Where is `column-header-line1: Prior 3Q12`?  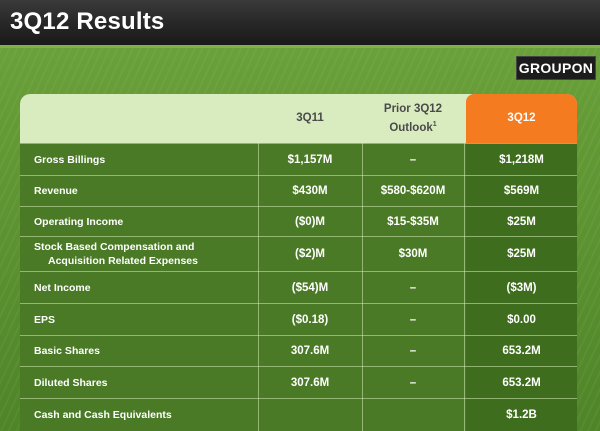 column-header-line1: Prior 3Q12 is located at coordinates (413, 108).